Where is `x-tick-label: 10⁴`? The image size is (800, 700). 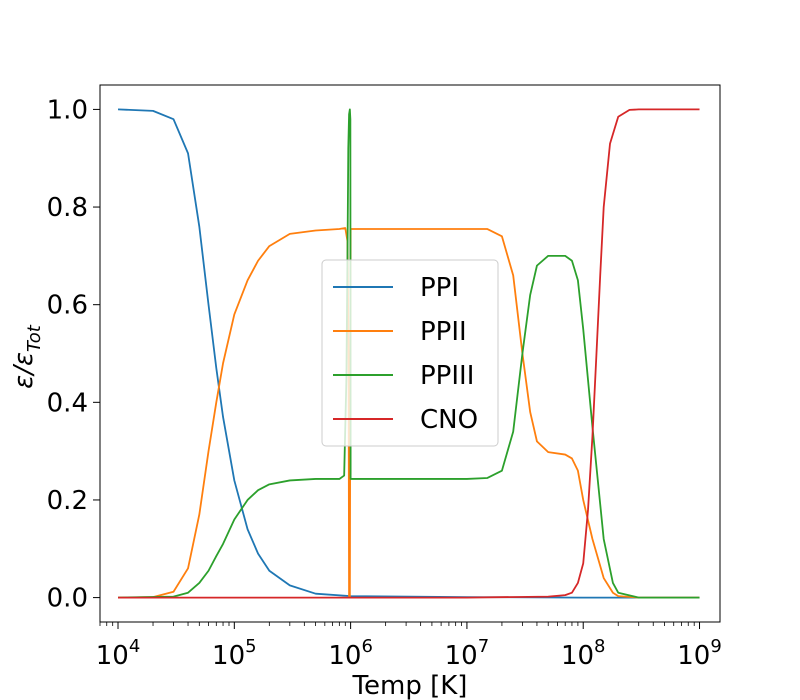
x-tick-label: 10⁴ is located at coordinates (118, 653).